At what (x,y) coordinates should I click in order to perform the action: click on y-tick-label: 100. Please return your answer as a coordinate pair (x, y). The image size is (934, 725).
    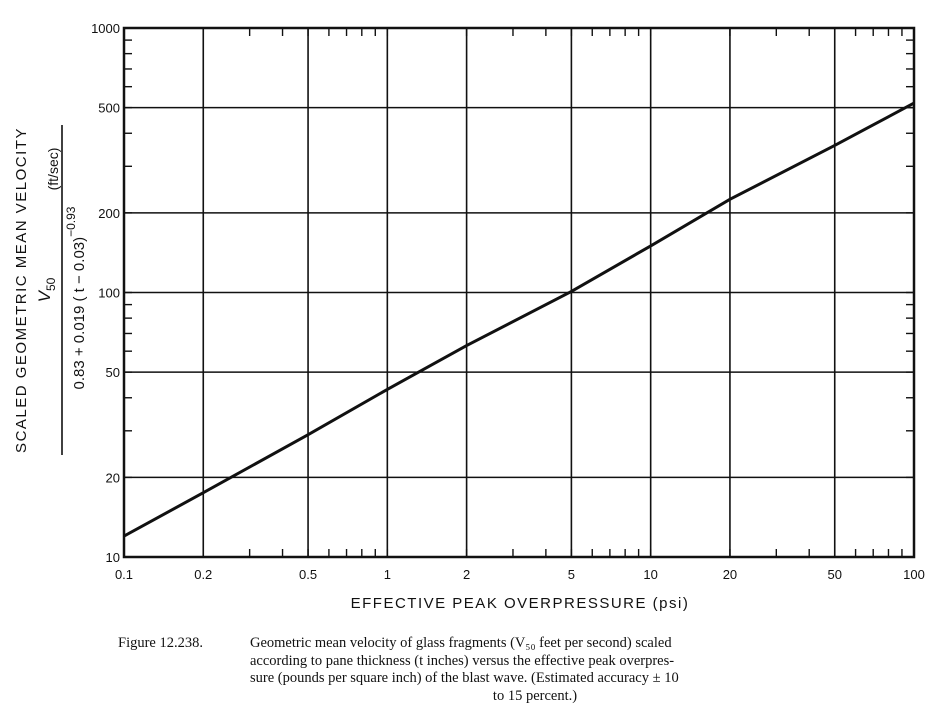
    Looking at the image, I should click on (109, 293).